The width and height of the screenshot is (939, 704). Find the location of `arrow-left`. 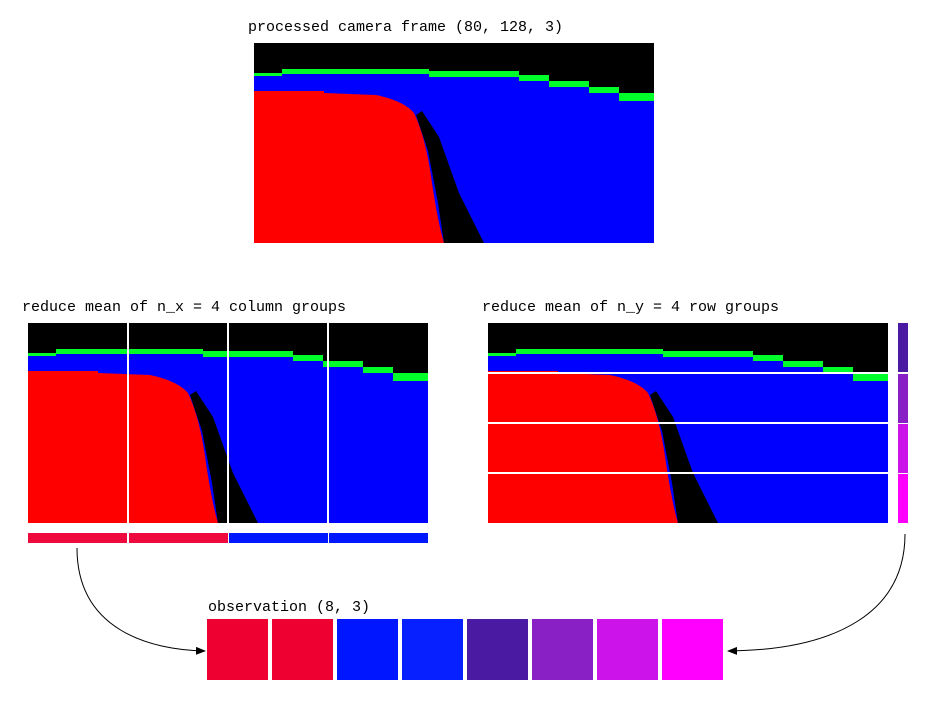

arrow-left is located at coordinates (141, 601).